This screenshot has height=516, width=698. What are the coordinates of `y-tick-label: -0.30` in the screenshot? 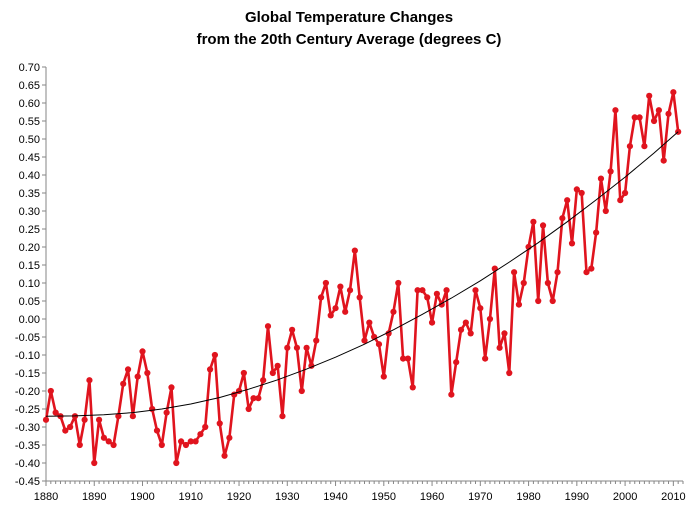 It's located at (27, 428).